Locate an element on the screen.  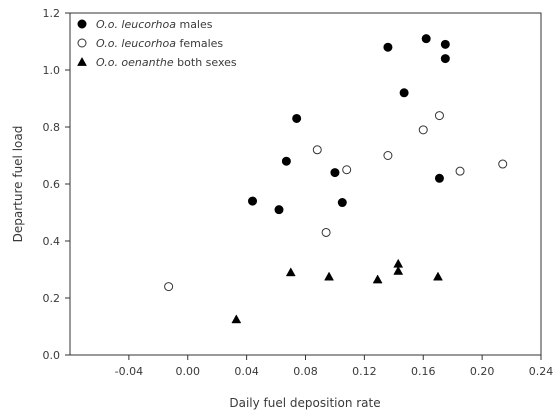
legend-item-leucorhoa-females: O.o. leucorhoa females is located at coordinates (159, 43).